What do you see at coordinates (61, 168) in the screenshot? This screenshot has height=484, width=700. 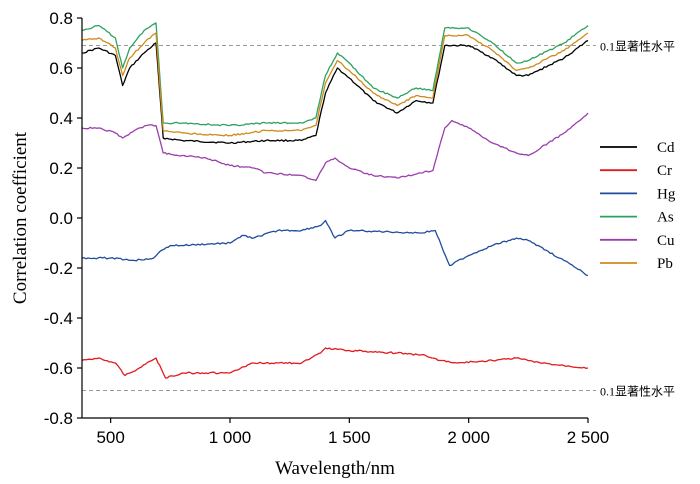 I see `y-tick-label: 0.2` at bounding box center [61, 168].